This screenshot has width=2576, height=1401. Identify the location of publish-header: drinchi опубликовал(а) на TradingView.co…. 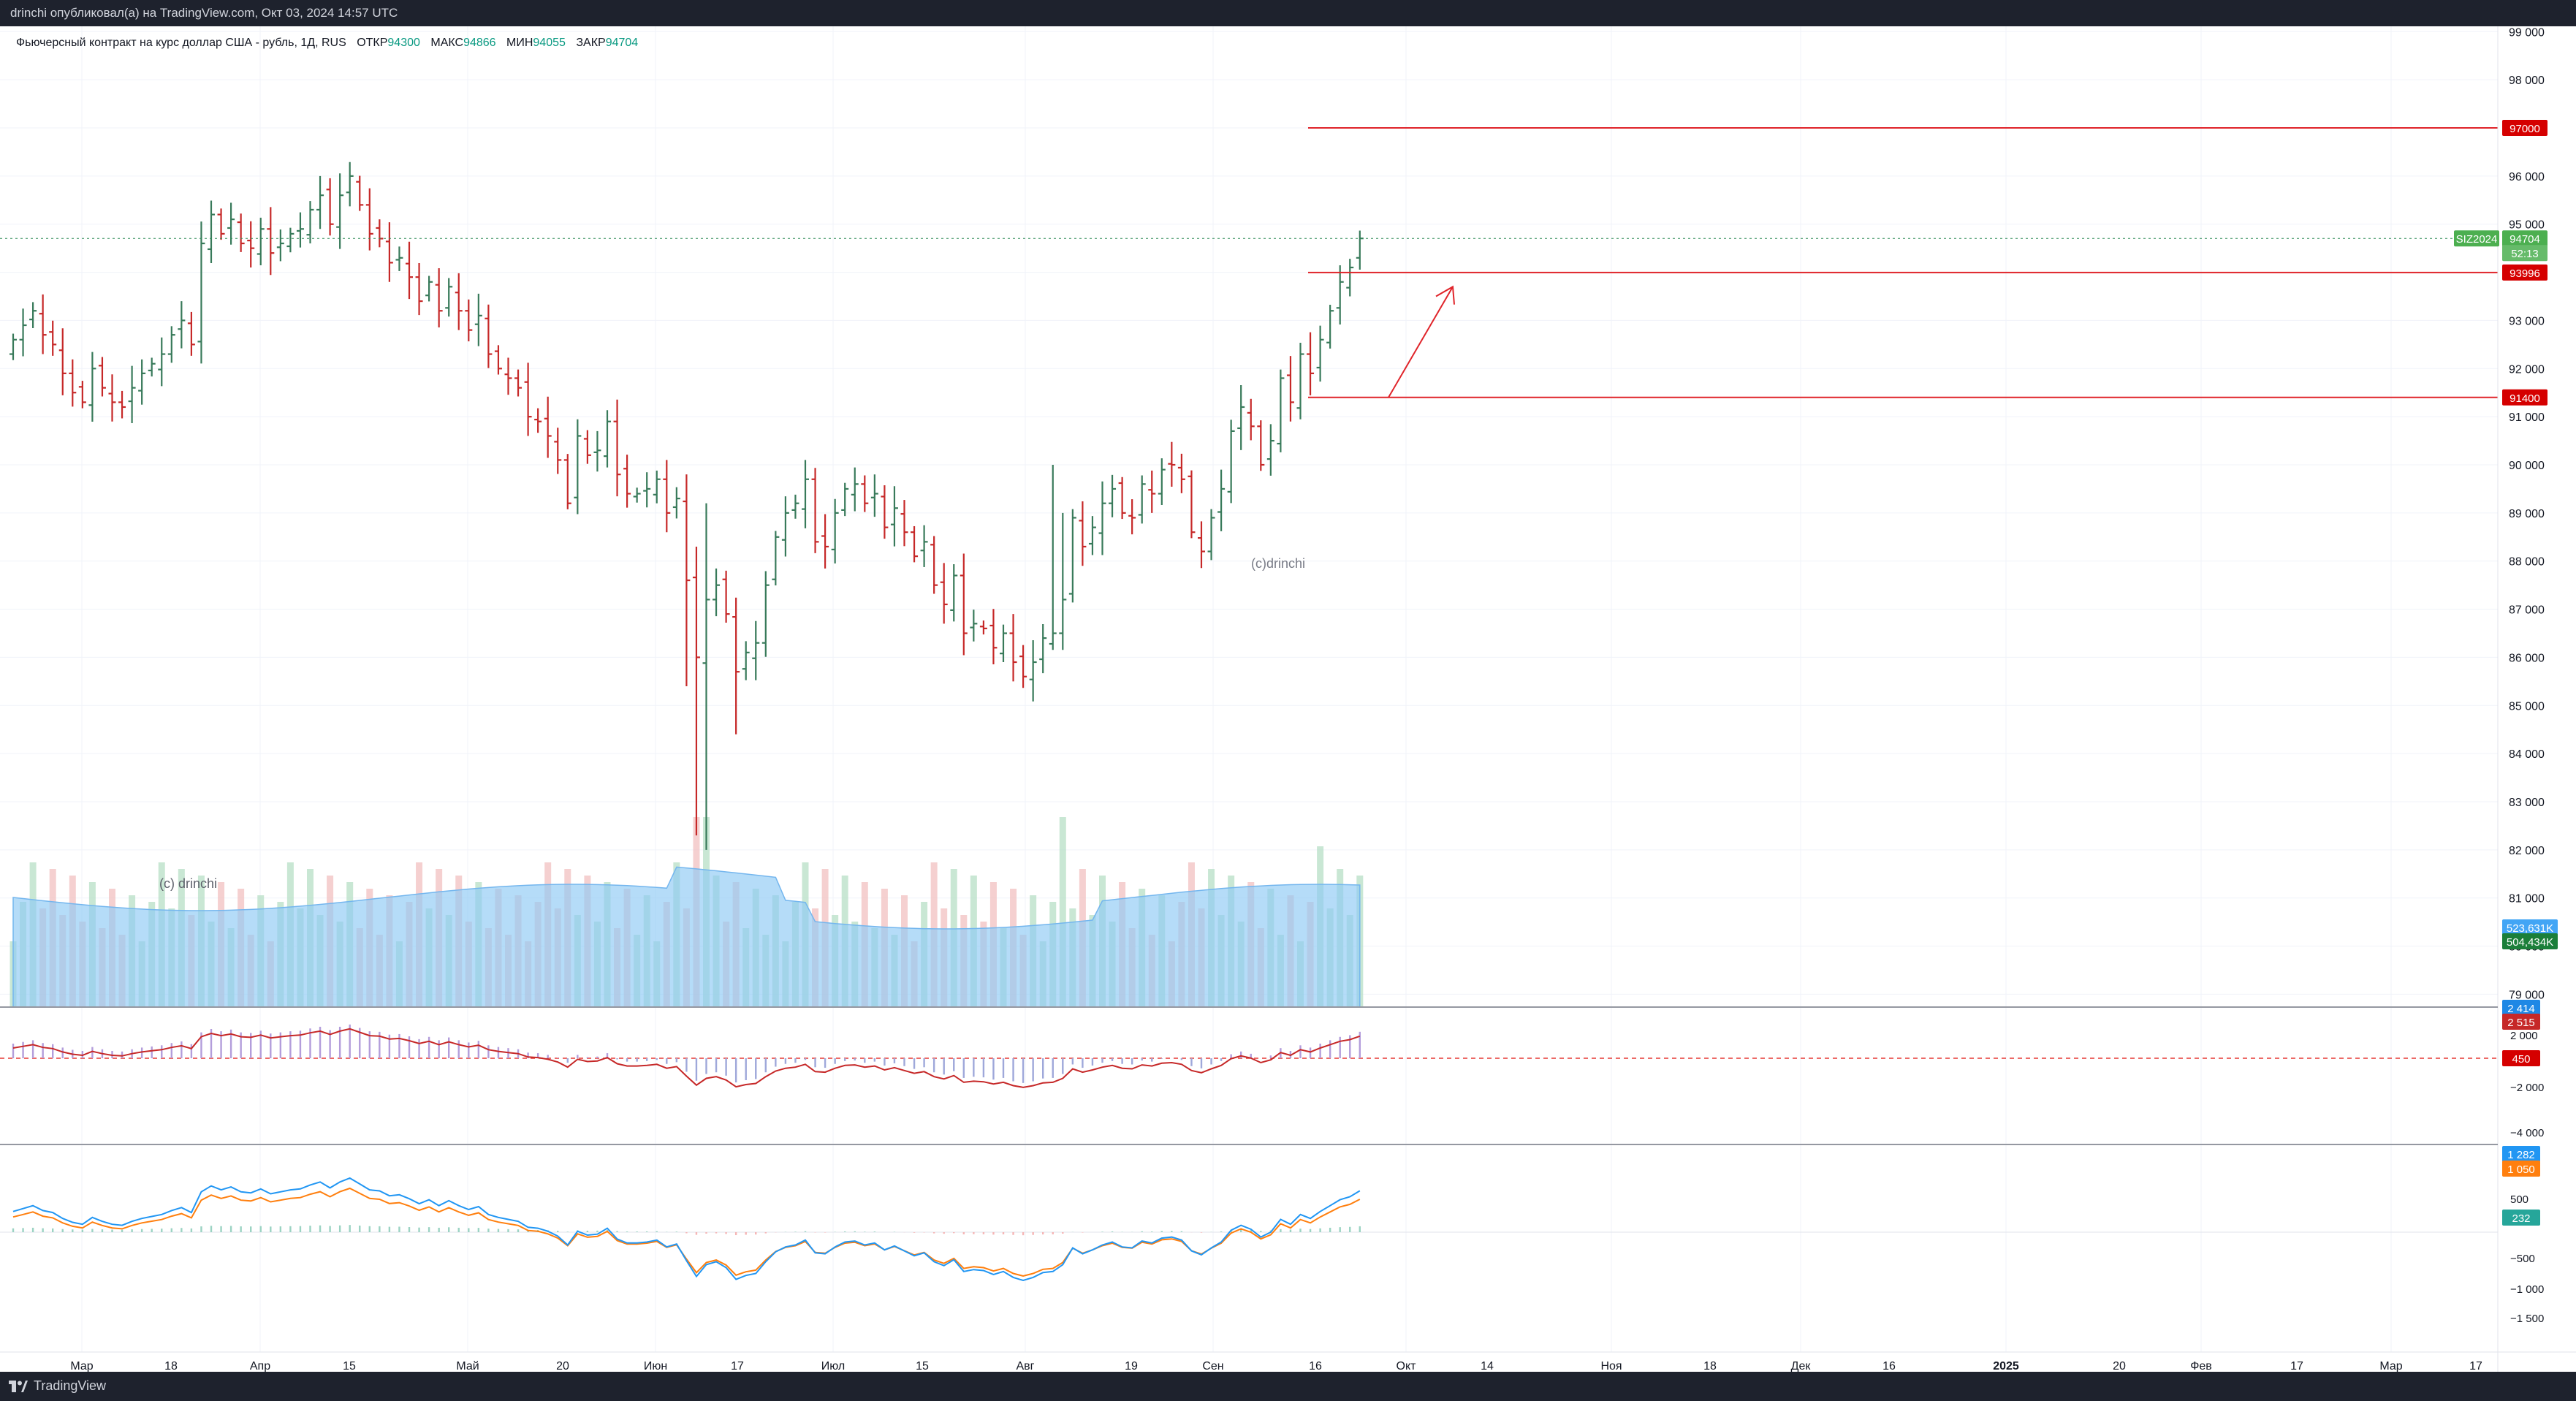
(1288, 13).